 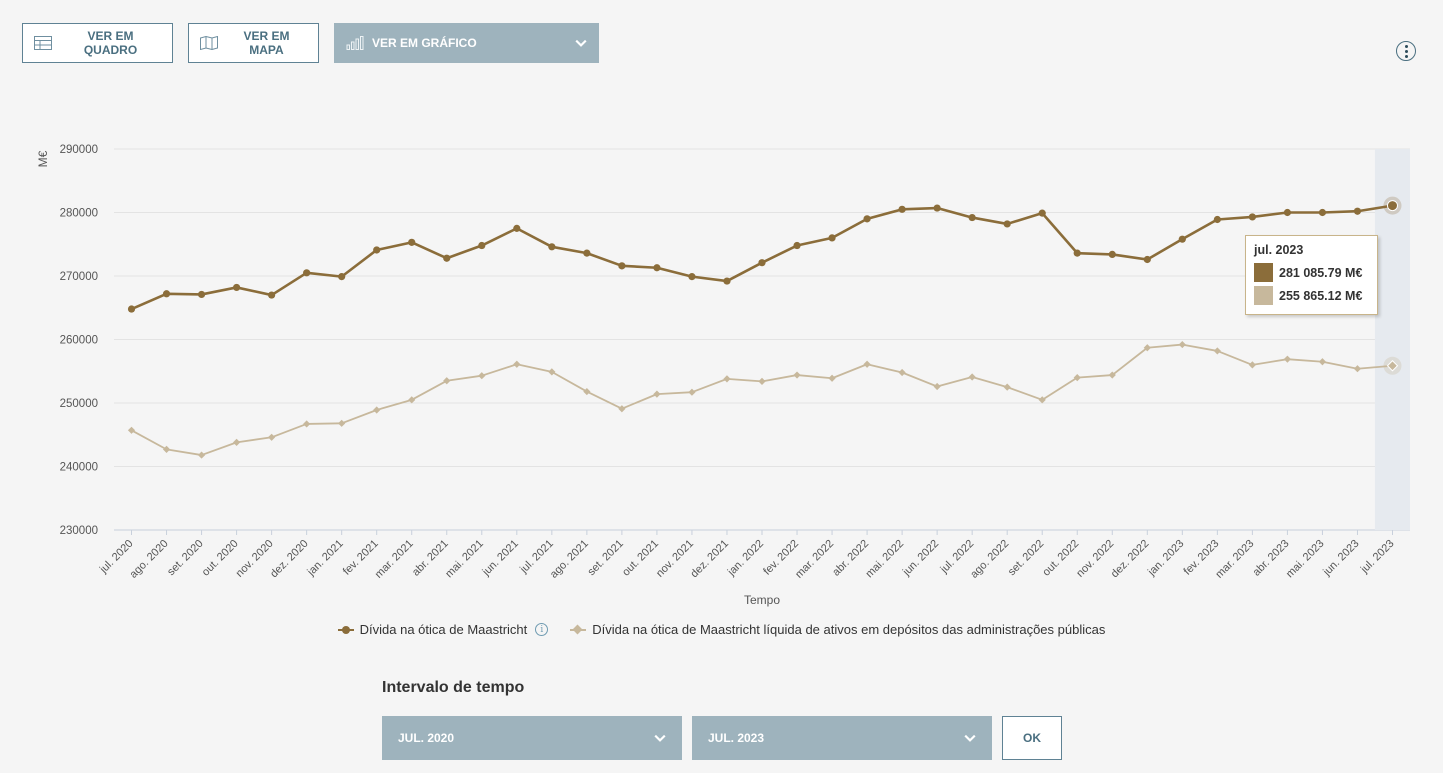 I want to click on x-tick-label: jun. 2022, so click(x=920, y=558).